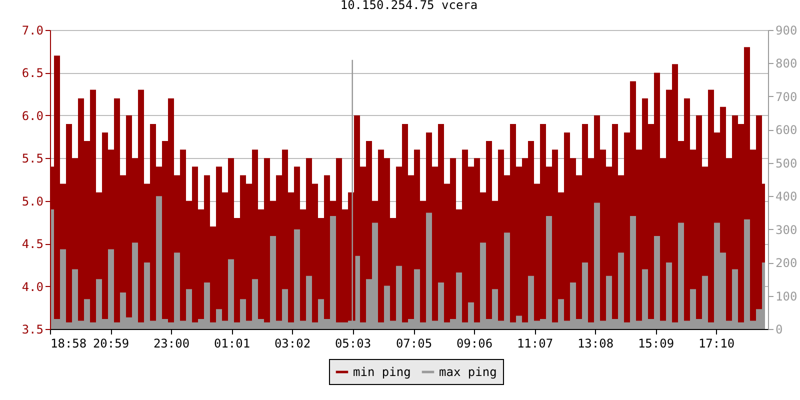 This screenshot has width=800, height=400. What do you see at coordinates (68, 343) in the screenshot?
I see `x-tick-label: 18:58` at bounding box center [68, 343].